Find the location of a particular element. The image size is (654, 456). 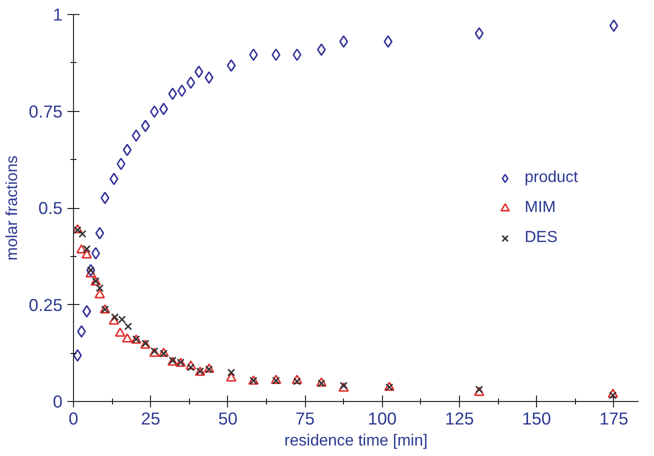

y-tick-label: 1 is located at coordinates (57, 14).